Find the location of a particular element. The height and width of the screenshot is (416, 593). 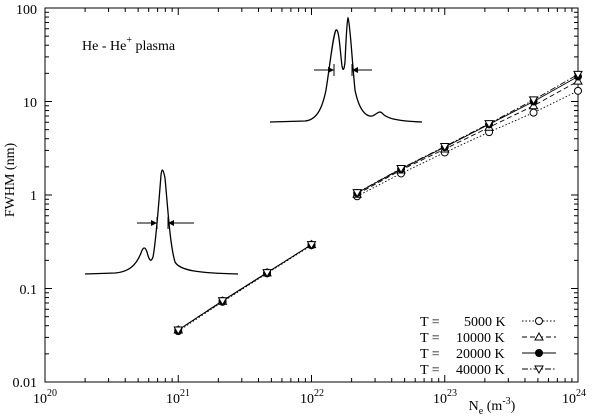

y-tick-label: 10 is located at coordinates (30, 103).